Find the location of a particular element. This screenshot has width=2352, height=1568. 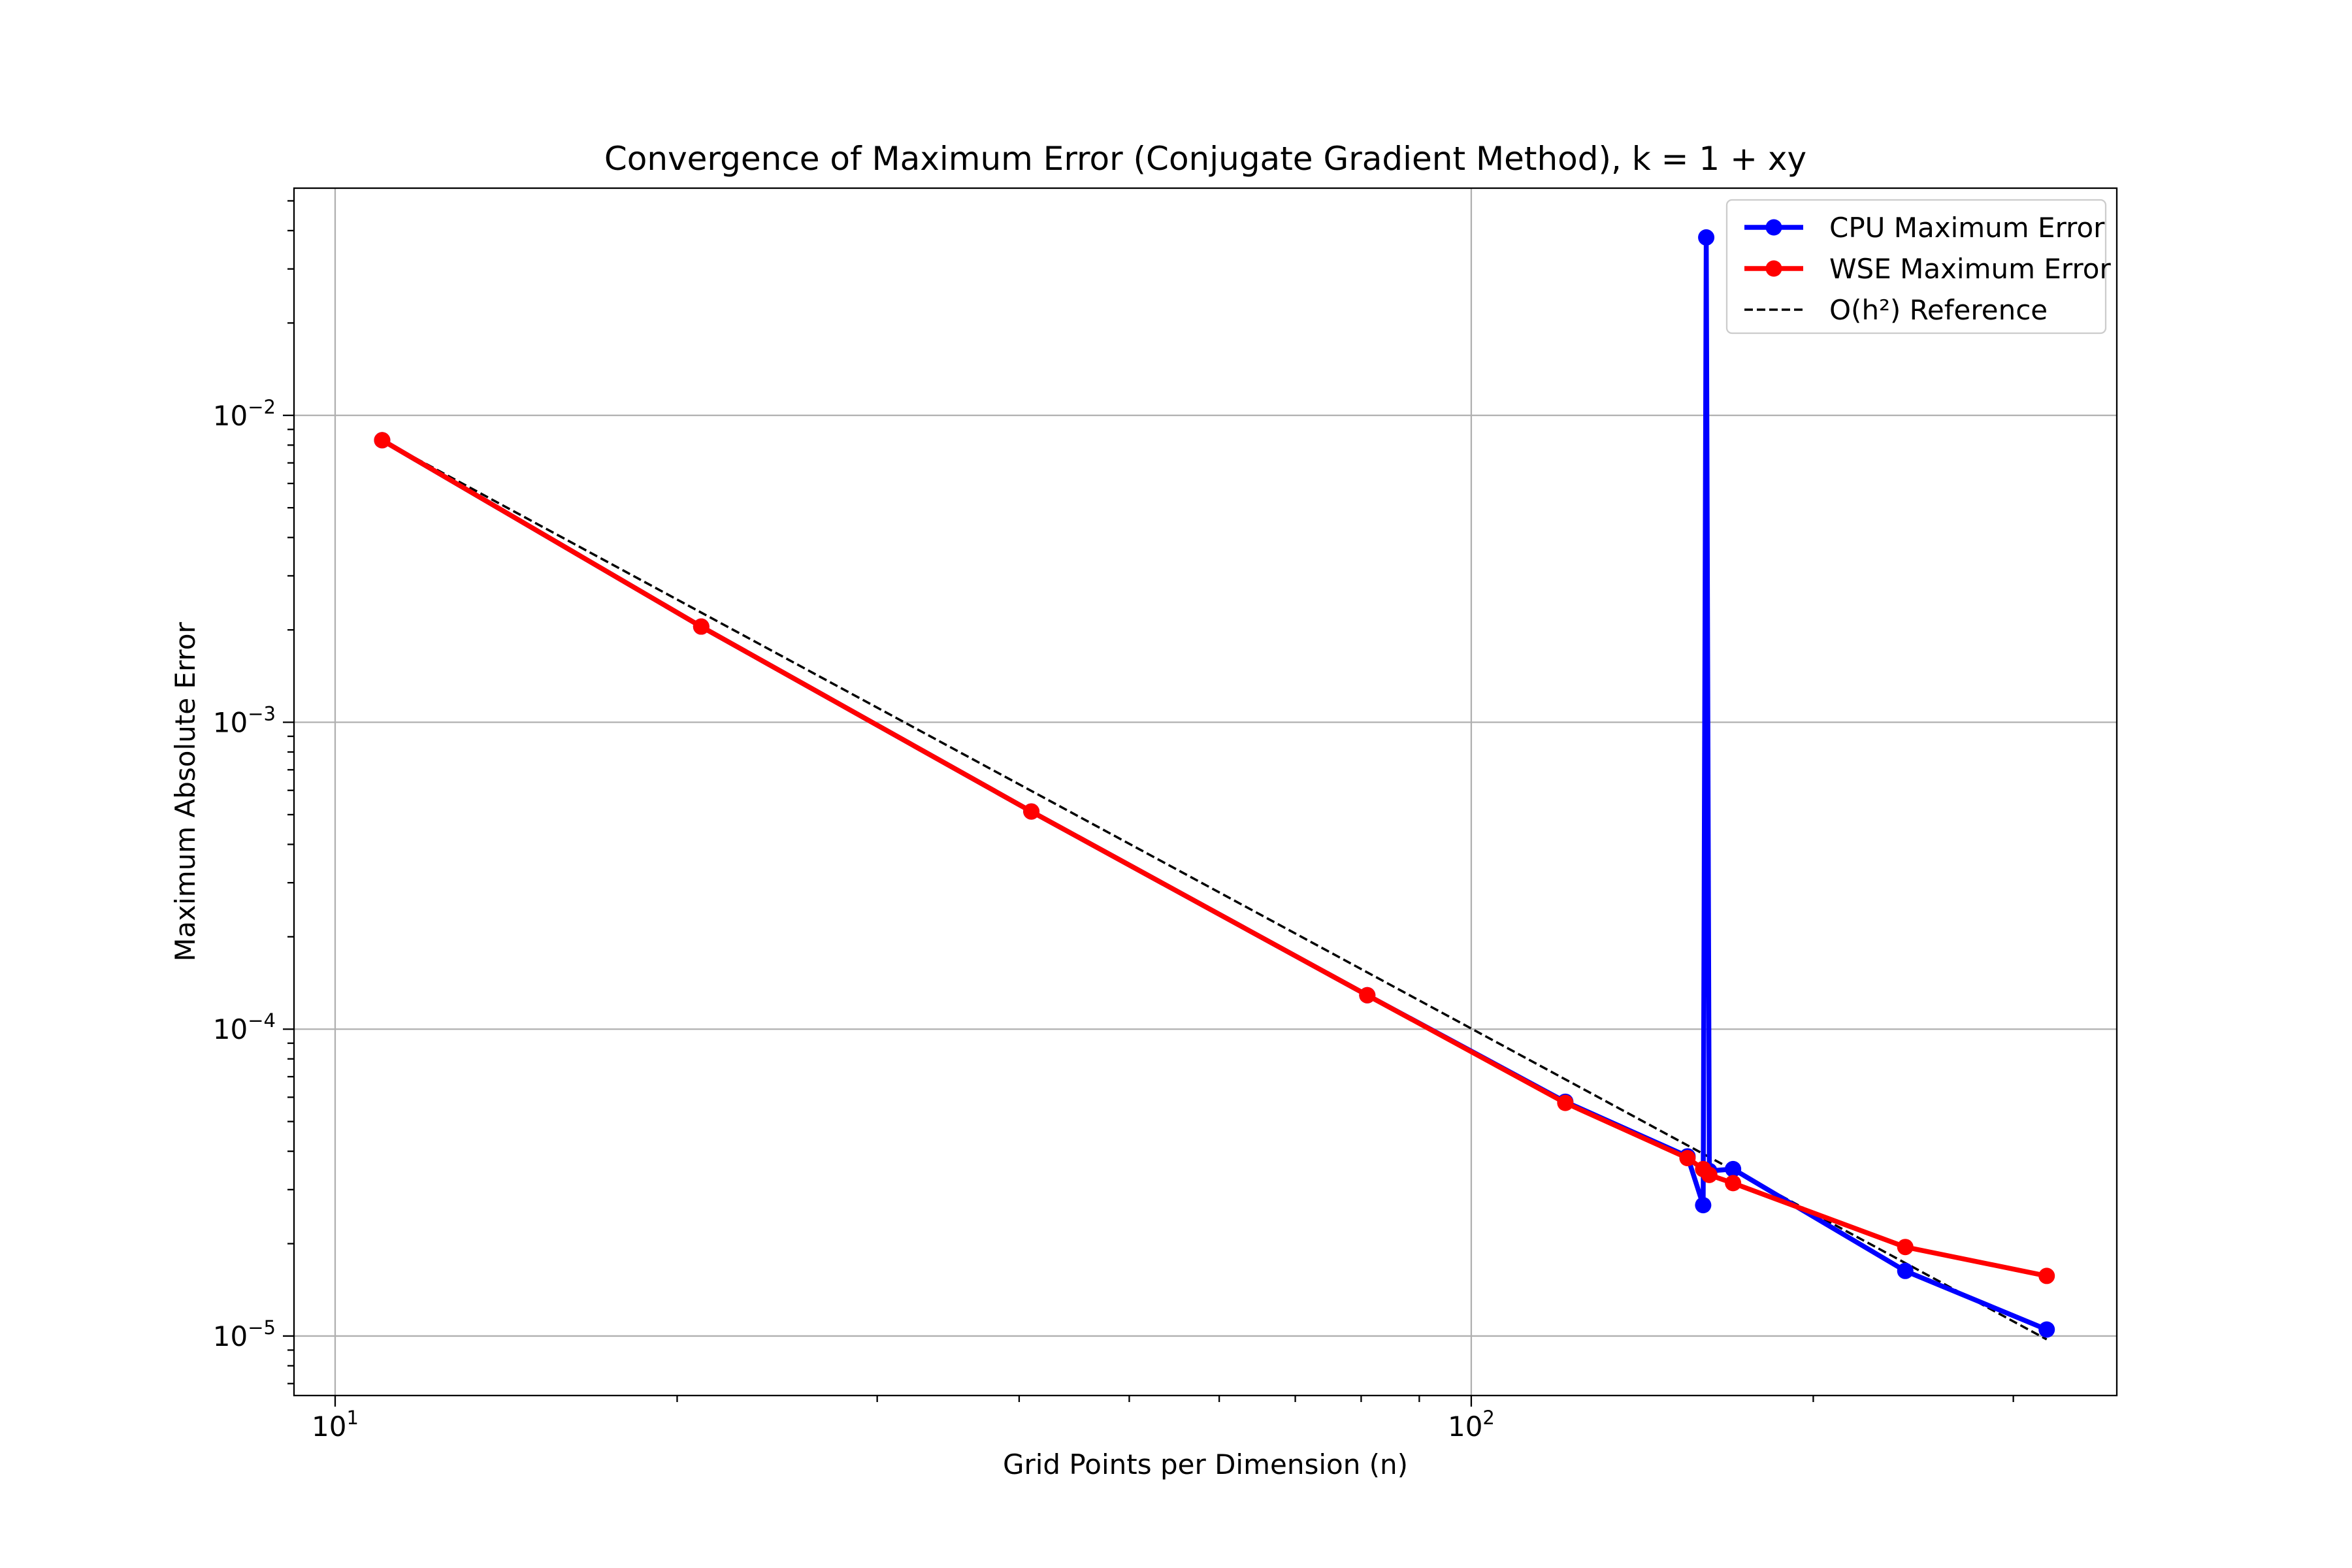

legend-box is located at coordinates (1916, 267).